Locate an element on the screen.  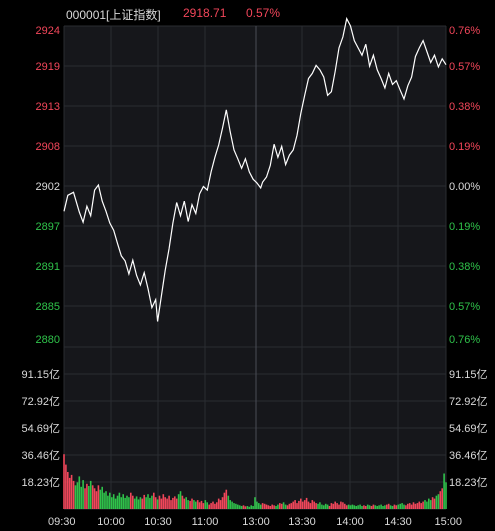
security-code-name: 000001[上证指数] is located at coordinates (113, 15).